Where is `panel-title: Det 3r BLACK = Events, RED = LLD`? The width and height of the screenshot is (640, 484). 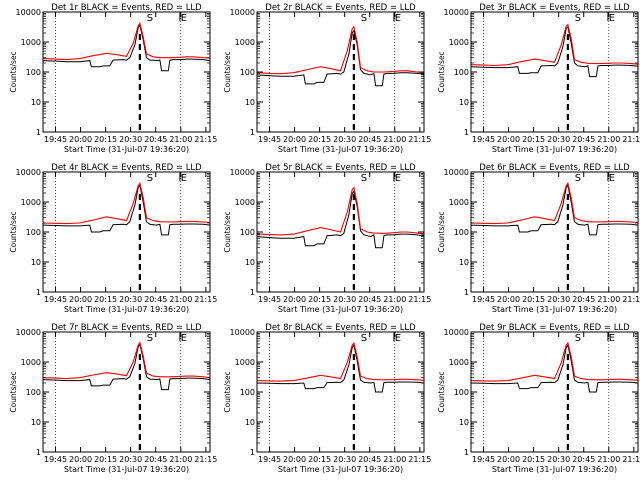 panel-title: Det 3r BLACK = Events, RED = LLD is located at coordinates (554, 8).